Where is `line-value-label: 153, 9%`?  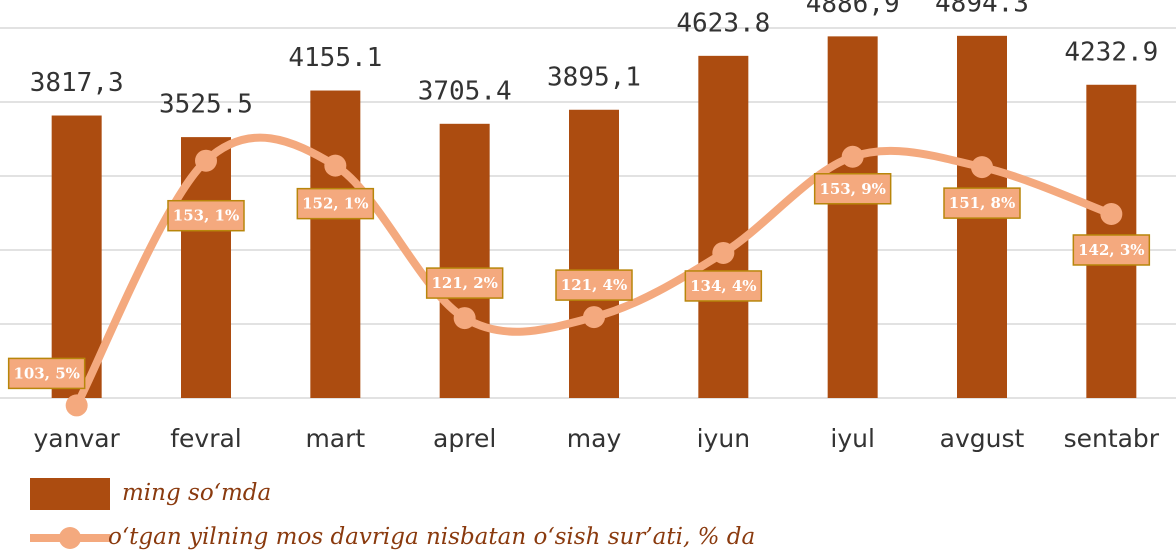
line-value-label: 153, 9% is located at coordinates (852, 189).